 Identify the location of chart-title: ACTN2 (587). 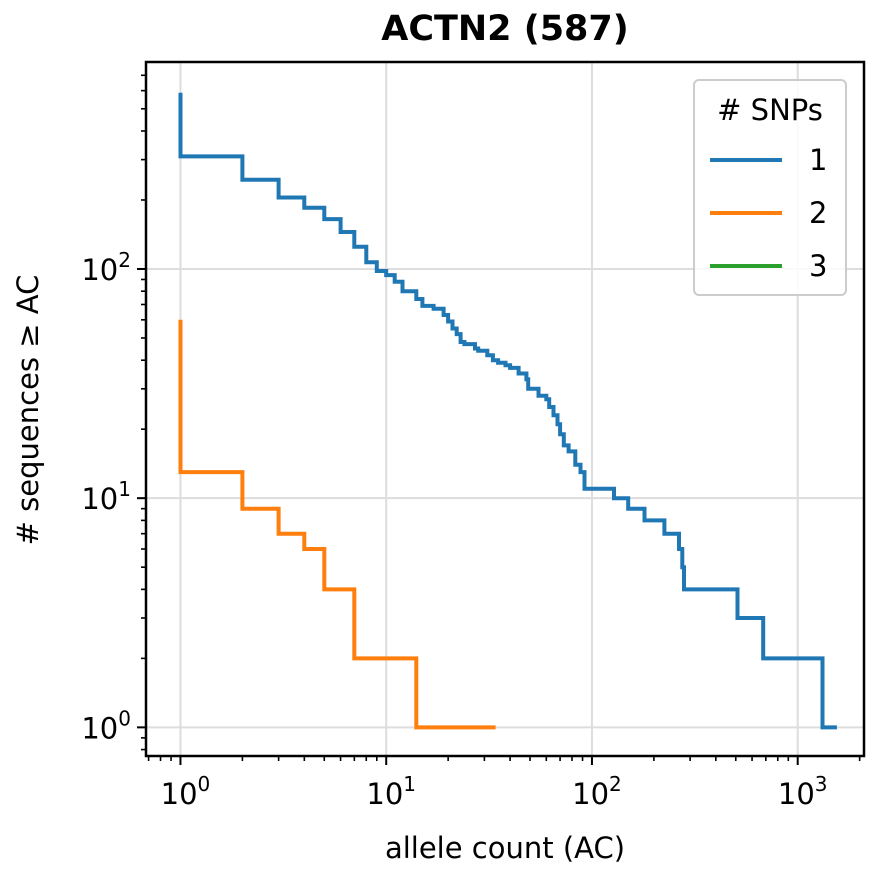
(505, 29).